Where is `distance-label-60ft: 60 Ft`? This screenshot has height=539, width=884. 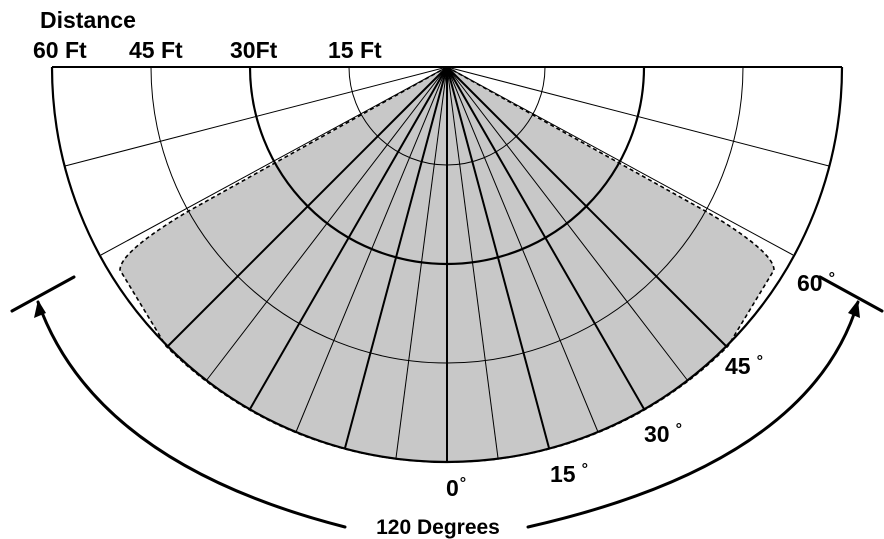 distance-label-60ft: 60 Ft is located at coordinates (60, 50).